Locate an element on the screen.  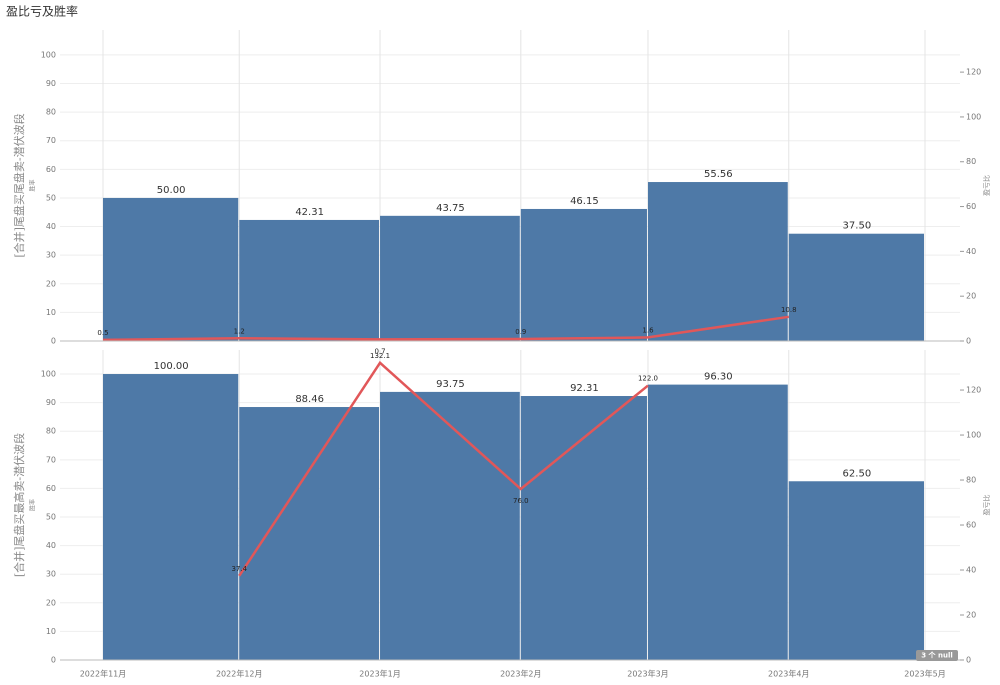
x-tick-label: 2023年1月 is located at coordinates (379, 674).